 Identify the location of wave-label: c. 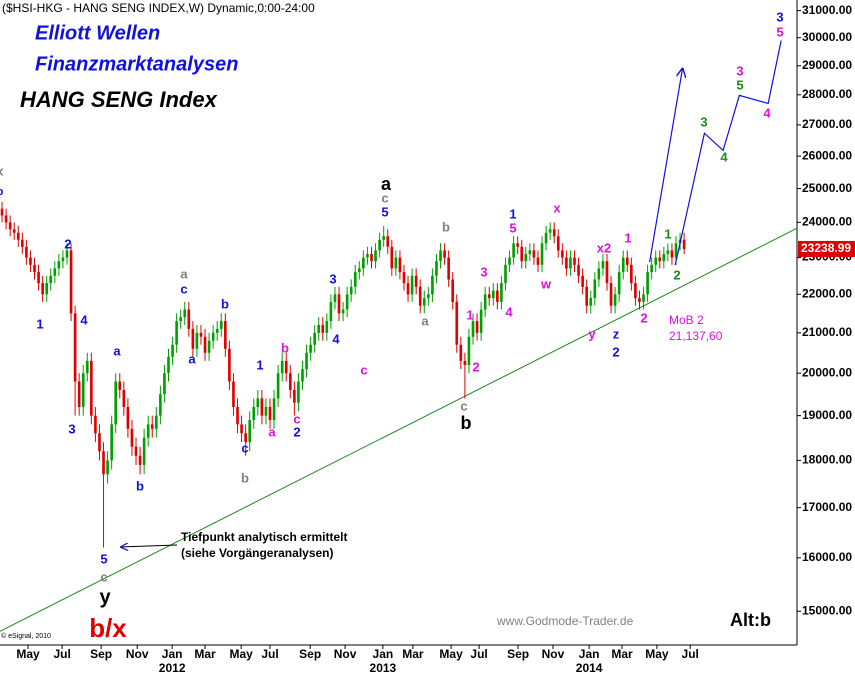
(183, 288).